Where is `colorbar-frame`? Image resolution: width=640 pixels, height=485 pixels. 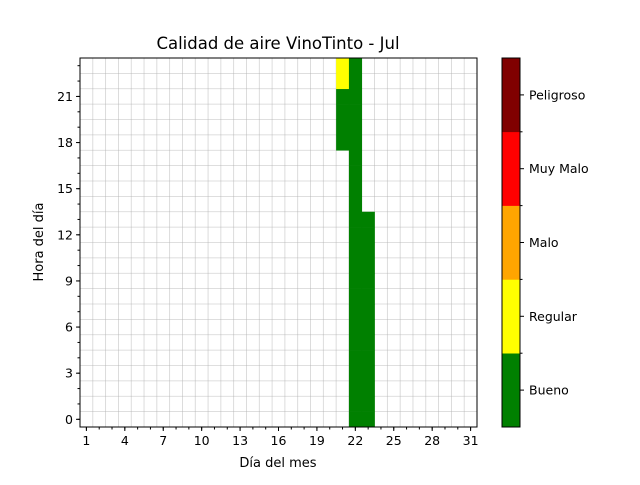 colorbar-frame is located at coordinates (511, 242).